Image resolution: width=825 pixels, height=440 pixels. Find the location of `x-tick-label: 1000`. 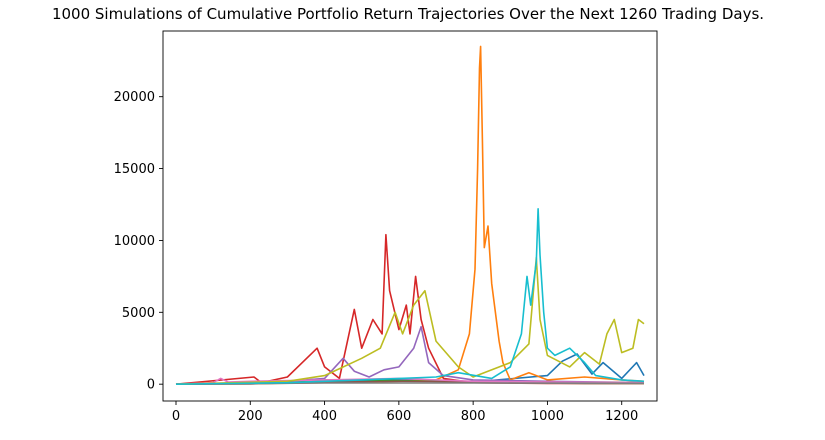

x-tick-label: 1000 is located at coordinates (547, 416).